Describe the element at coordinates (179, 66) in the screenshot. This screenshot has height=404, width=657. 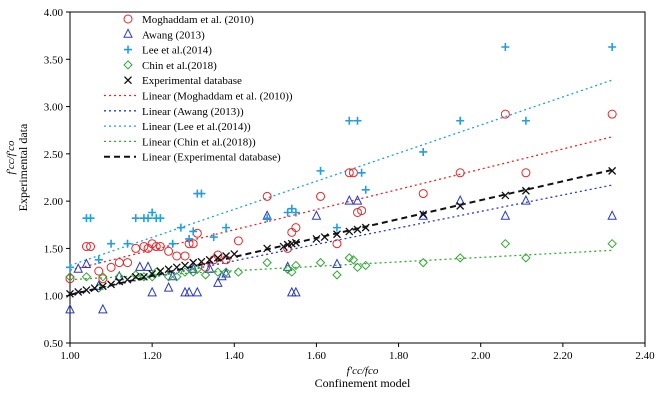
I see `legend-label: Chin et al.(2018)` at that location.